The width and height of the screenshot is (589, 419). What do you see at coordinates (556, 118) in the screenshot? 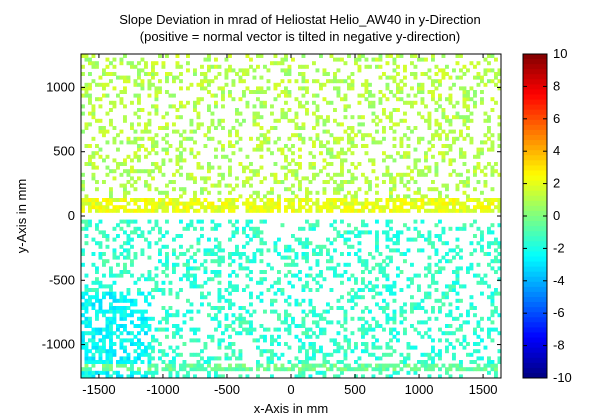
I see `colorbar-tick-label: 6` at bounding box center [556, 118].